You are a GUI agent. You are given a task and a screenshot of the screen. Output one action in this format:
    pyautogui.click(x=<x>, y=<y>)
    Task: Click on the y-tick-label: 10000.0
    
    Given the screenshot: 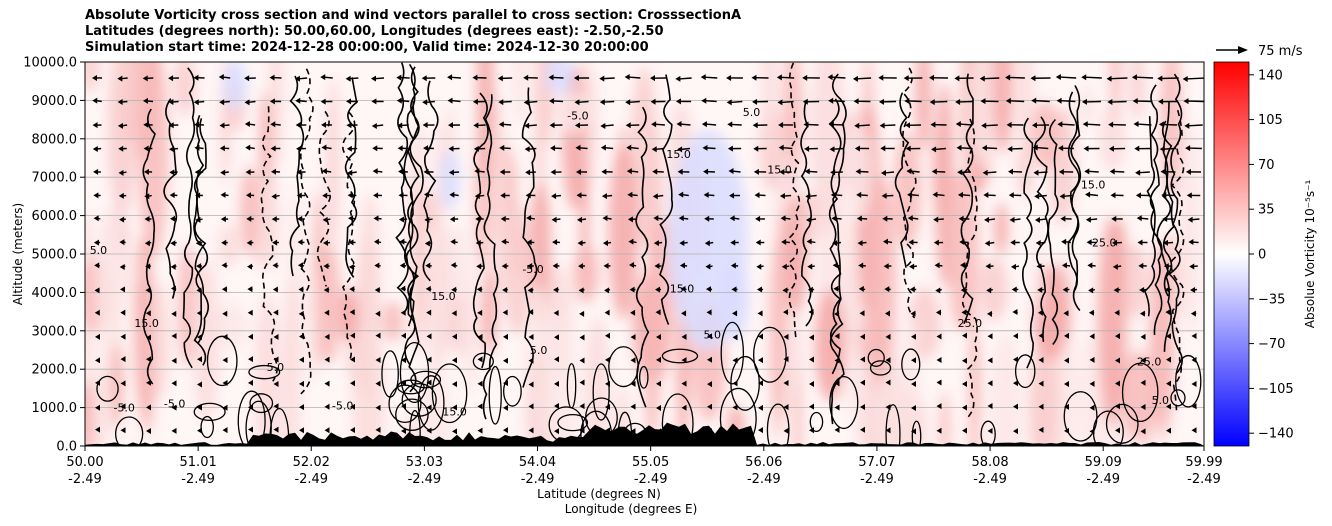 What is the action you would take?
    pyautogui.click(x=50, y=63)
    